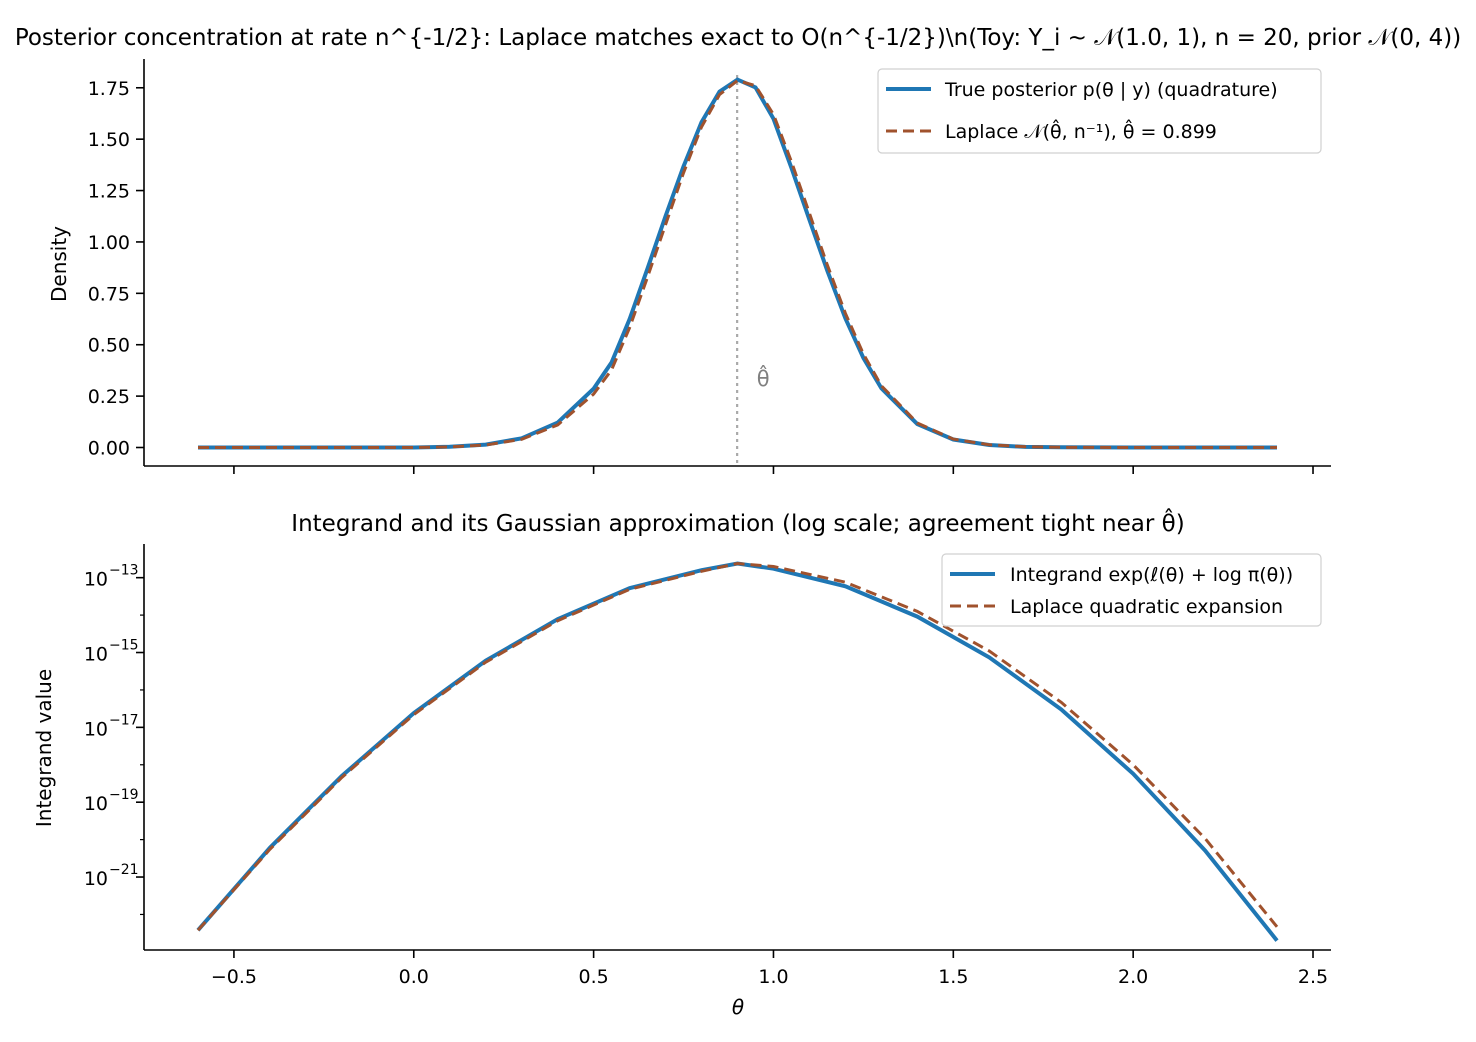 Image resolution: width=1476 pixels, height=1042 pixels. What do you see at coordinates (109, 192) in the screenshot?
I see `density-y-tick-label: 1.25` at bounding box center [109, 192].